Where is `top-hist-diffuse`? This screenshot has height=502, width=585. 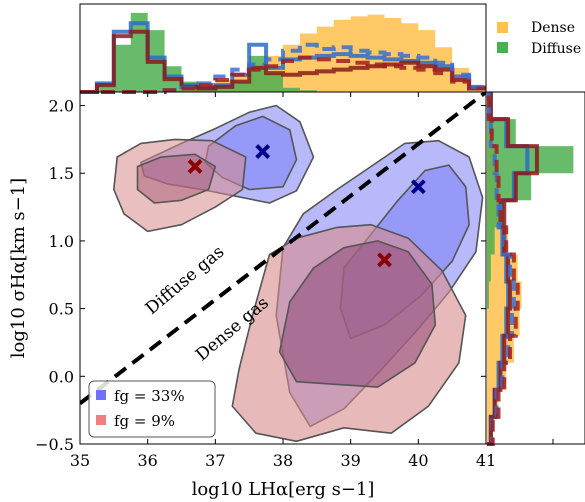
top-hist-diffuse is located at coordinates (283, 52).